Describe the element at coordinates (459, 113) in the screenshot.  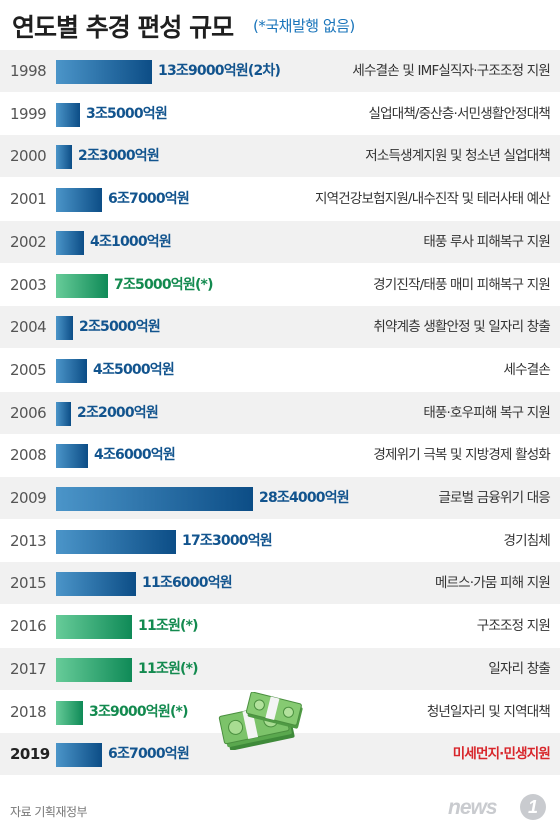
I see `purpose-label: 실업대책/중산층·서민생활안정대책` at that location.